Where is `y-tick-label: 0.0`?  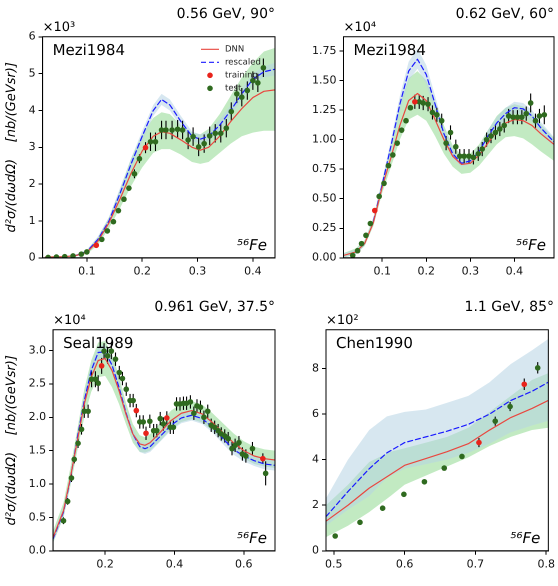
y-tick-label: 0.0 is located at coordinates (37, 550).